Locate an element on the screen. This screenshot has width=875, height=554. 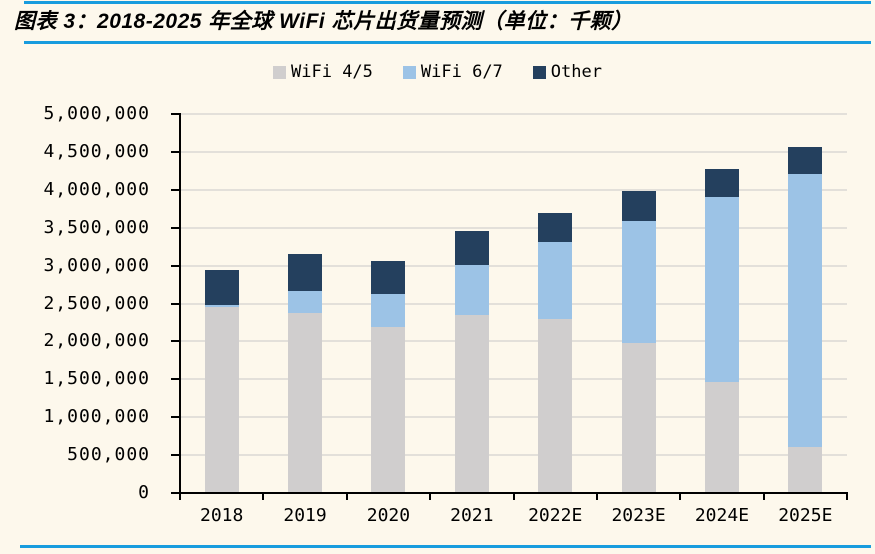
legend-item-2: WiFi 6/7 is located at coordinates (452, 72).